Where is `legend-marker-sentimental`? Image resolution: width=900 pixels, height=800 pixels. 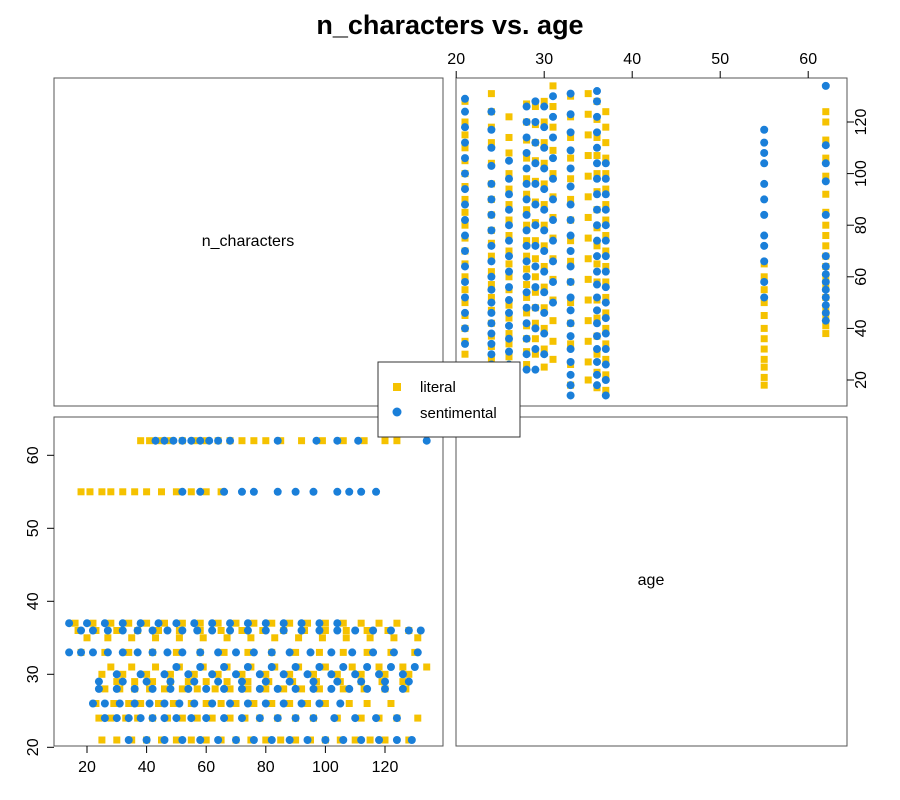 legend-marker-sentimental is located at coordinates (397, 412).